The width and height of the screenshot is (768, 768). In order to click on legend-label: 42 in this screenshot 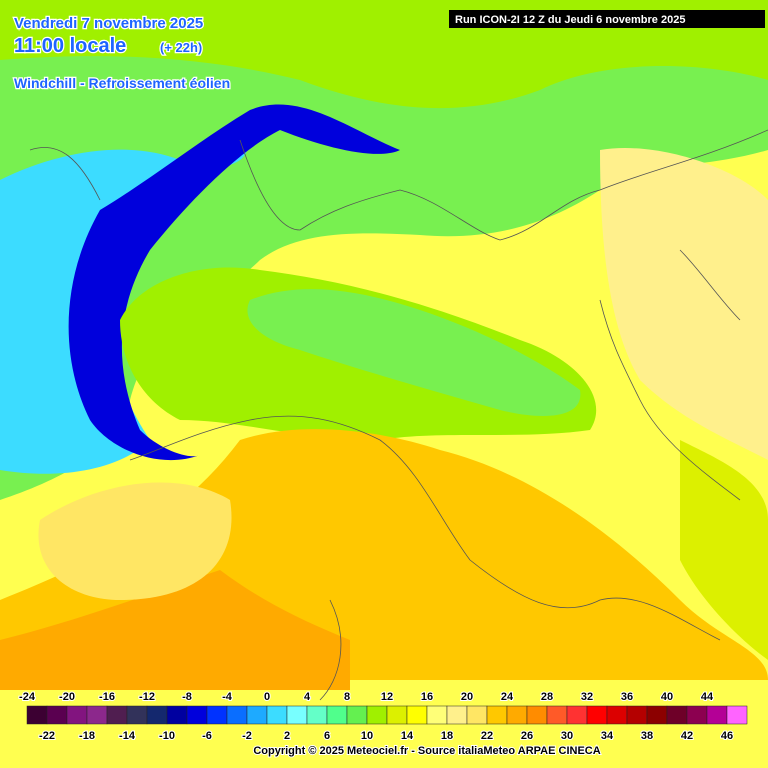, I will do `click(687, 736)`.